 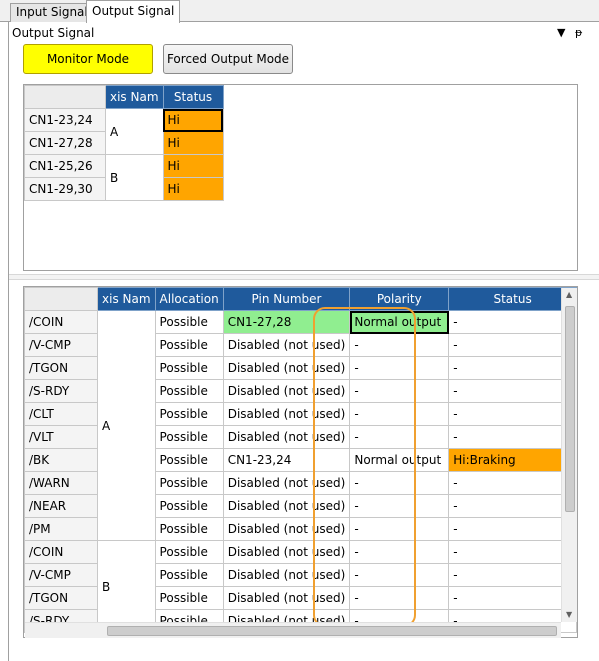 I want to click on pin-number-header: Pin Number, so click(x=286, y=299).